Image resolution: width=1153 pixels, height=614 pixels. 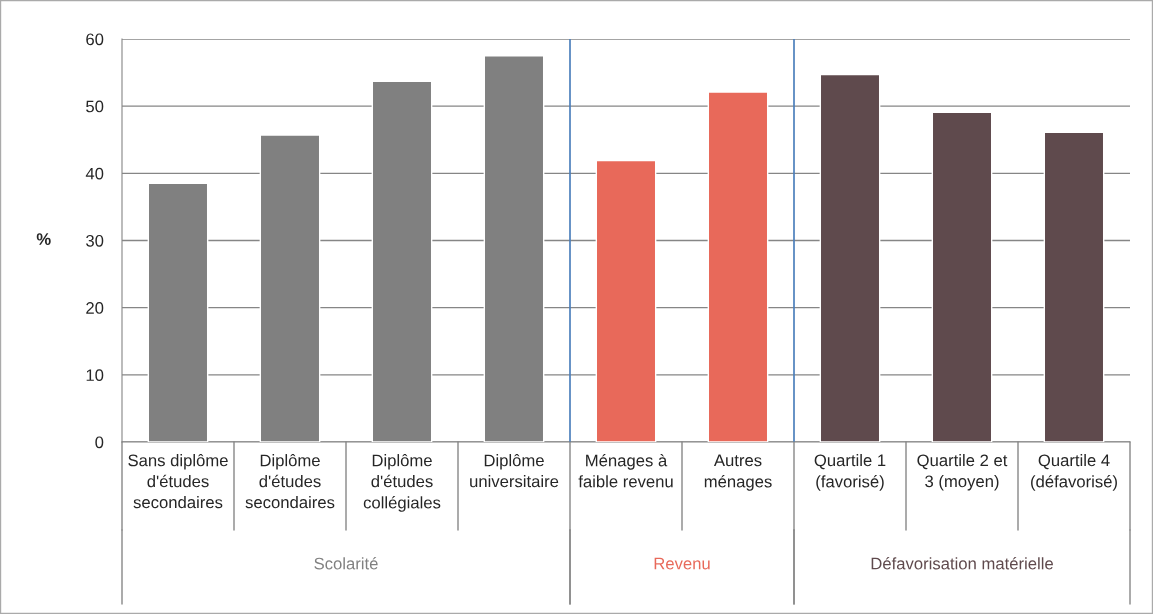 What do you see at coordinates (962, 563) in the screenshot?
I see `text: Défavorisation matérielle` at bounding box center [962, 563].